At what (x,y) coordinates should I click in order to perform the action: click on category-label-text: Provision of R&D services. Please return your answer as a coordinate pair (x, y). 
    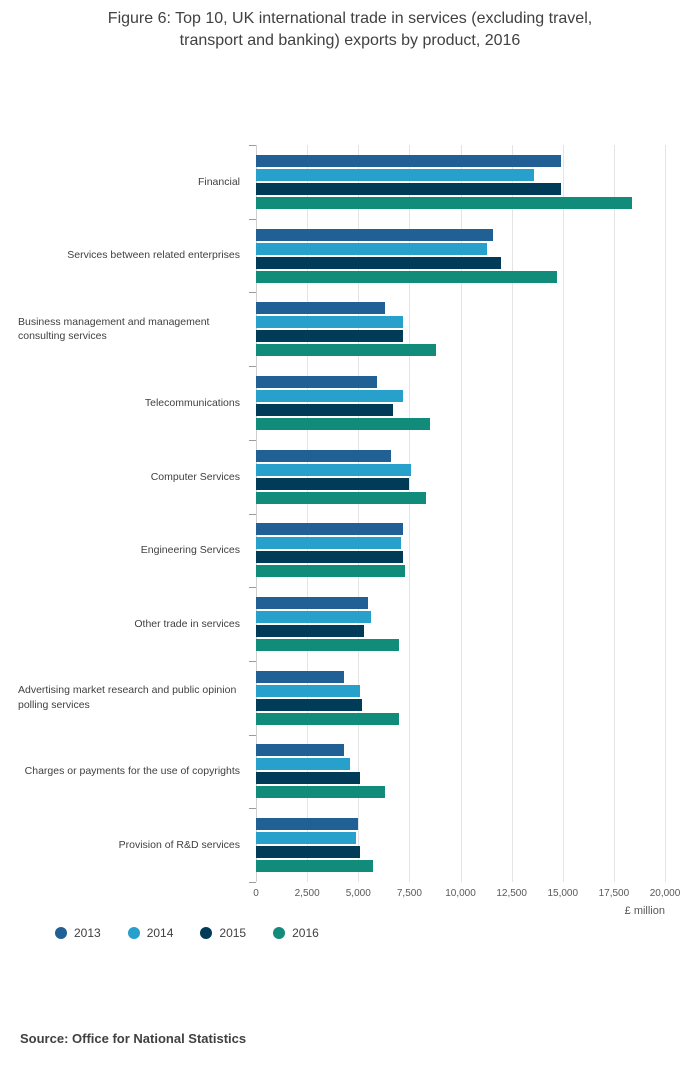
    Looking at the image, I should click on (179, 844).